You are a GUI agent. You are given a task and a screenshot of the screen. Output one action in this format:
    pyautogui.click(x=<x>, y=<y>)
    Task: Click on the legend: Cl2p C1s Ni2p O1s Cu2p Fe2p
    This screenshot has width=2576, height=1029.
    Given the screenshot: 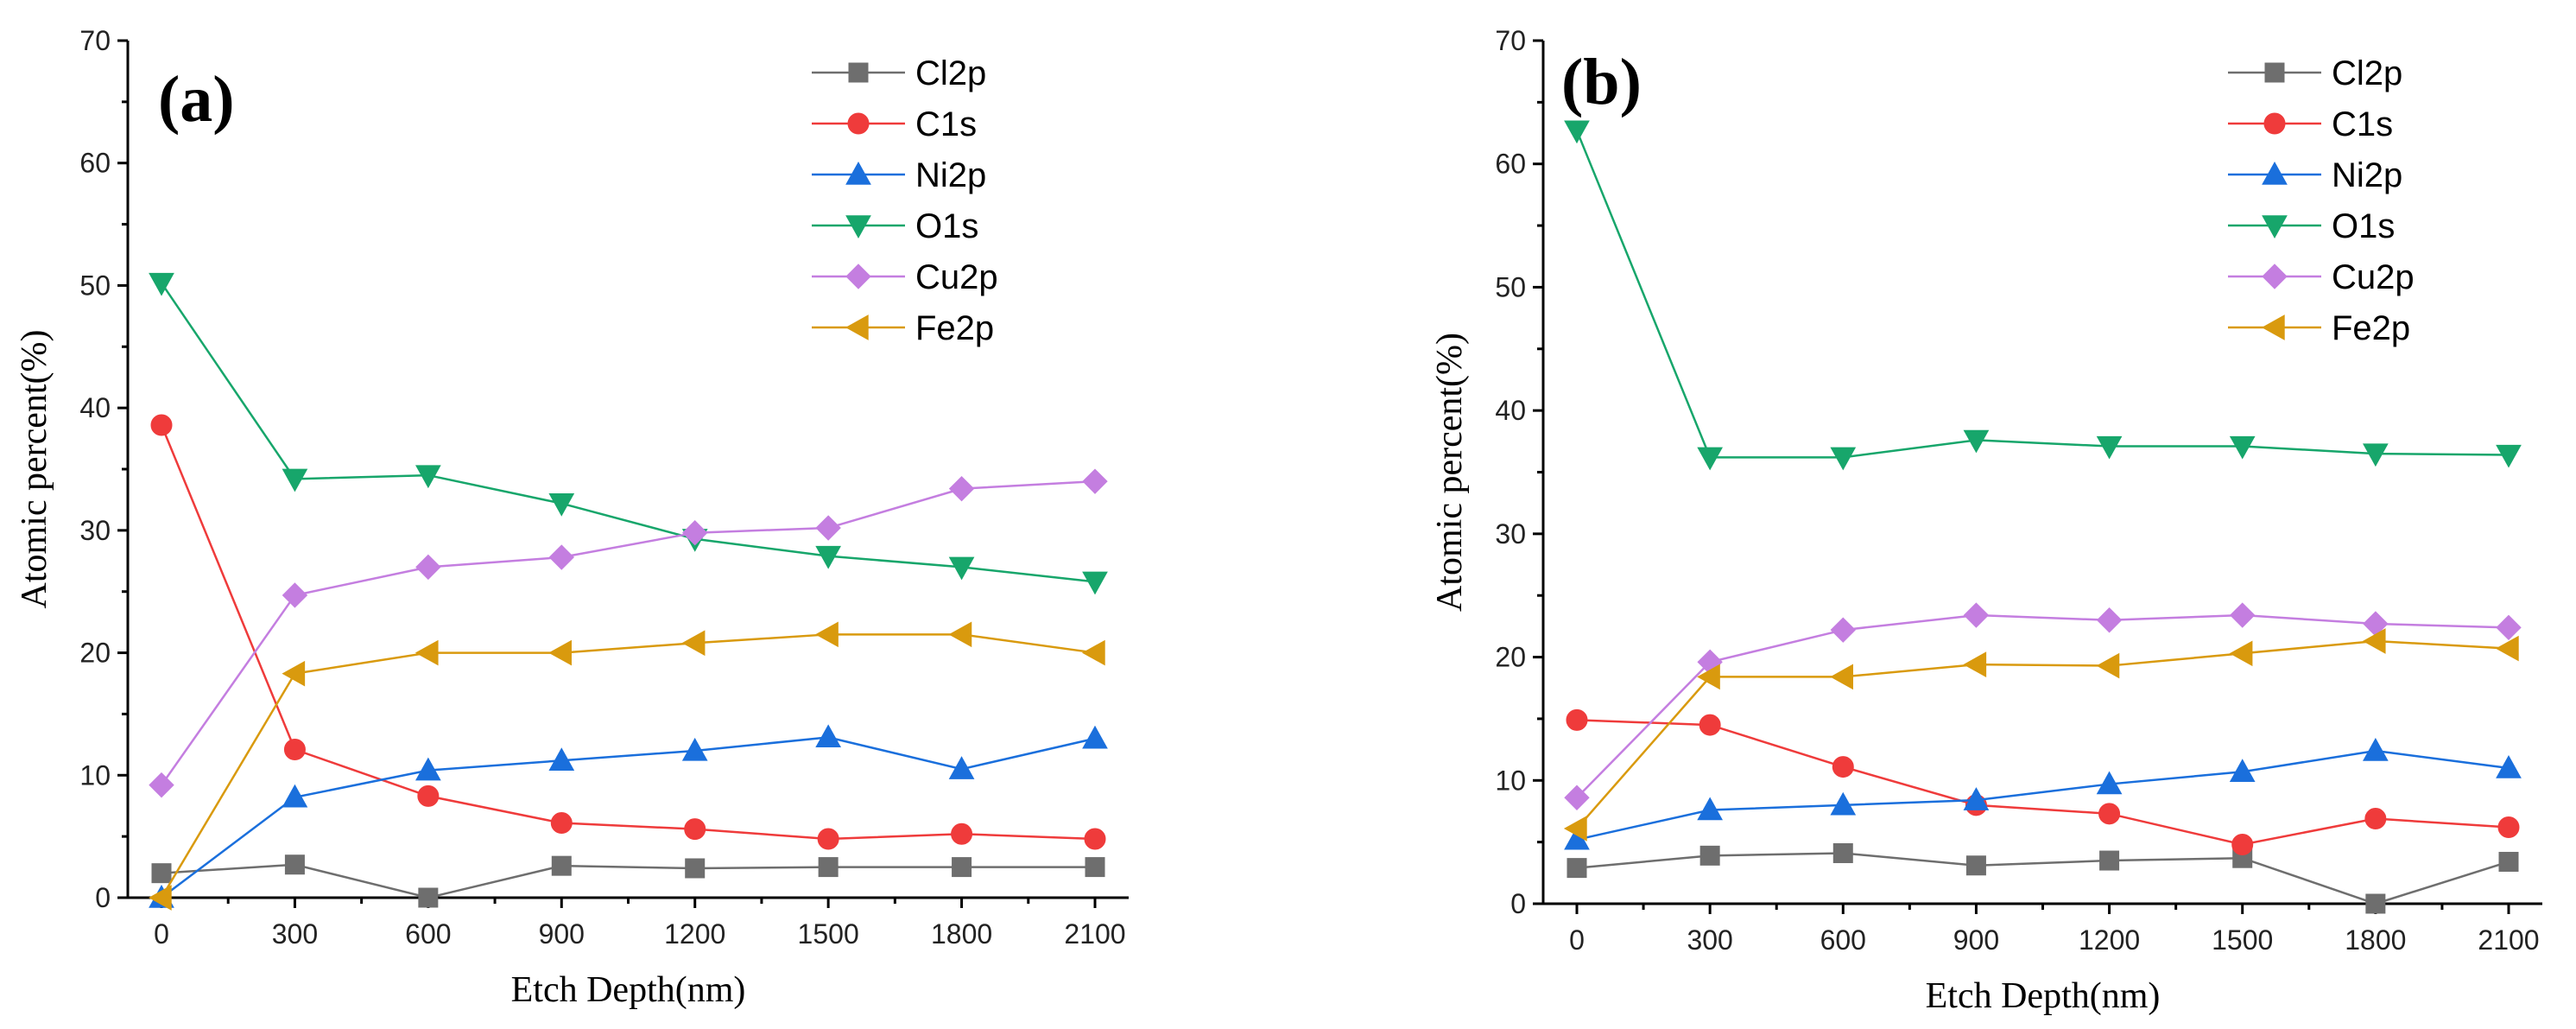 What is the action you would take?
    pyautogui.click(x=2321, y=200)
    